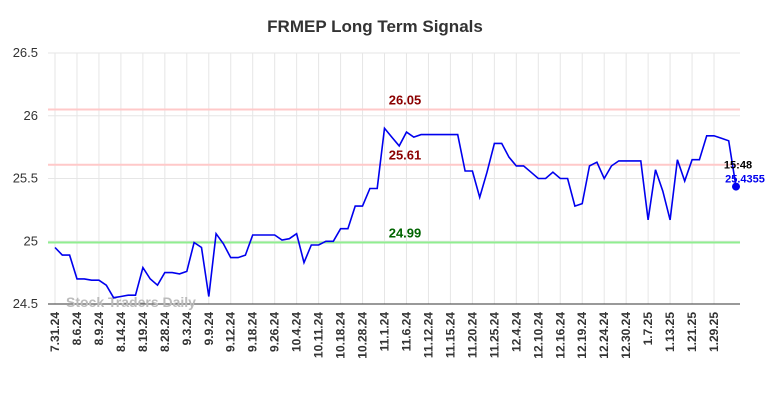 The image size is (784, 398). I want to click on y-tick-label: 25, so click(31, 240).